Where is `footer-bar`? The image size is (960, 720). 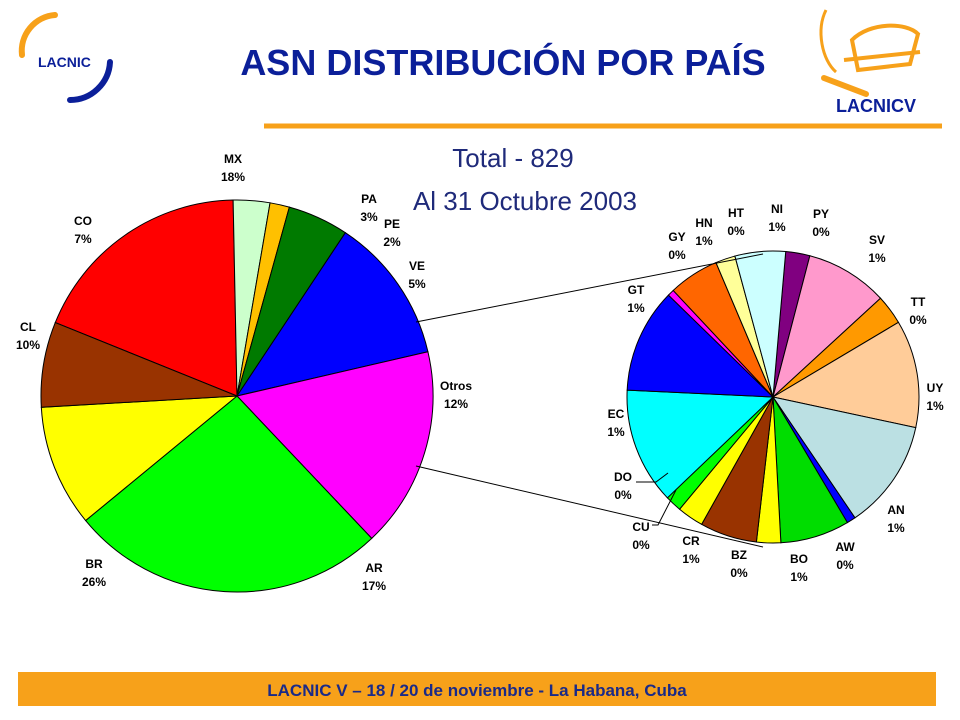 footer-bar is located at coordinates (477, 689).